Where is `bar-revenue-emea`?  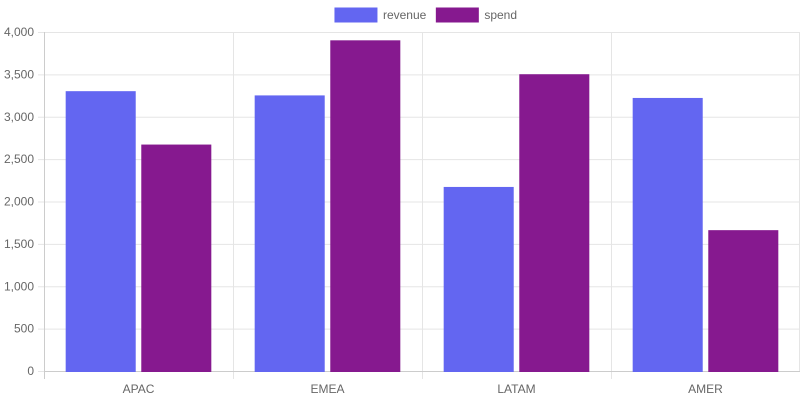 bar-revenue-emea is located at coordinates (289, 233).